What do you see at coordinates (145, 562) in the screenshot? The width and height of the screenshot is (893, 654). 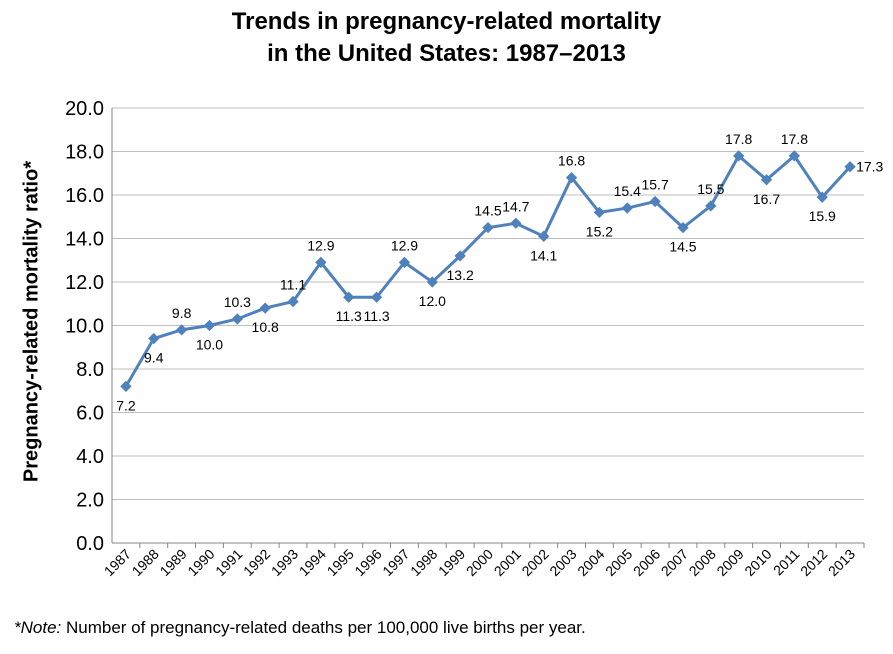 I see `x-tick-label: 1988` at bounding box center [145, 562].